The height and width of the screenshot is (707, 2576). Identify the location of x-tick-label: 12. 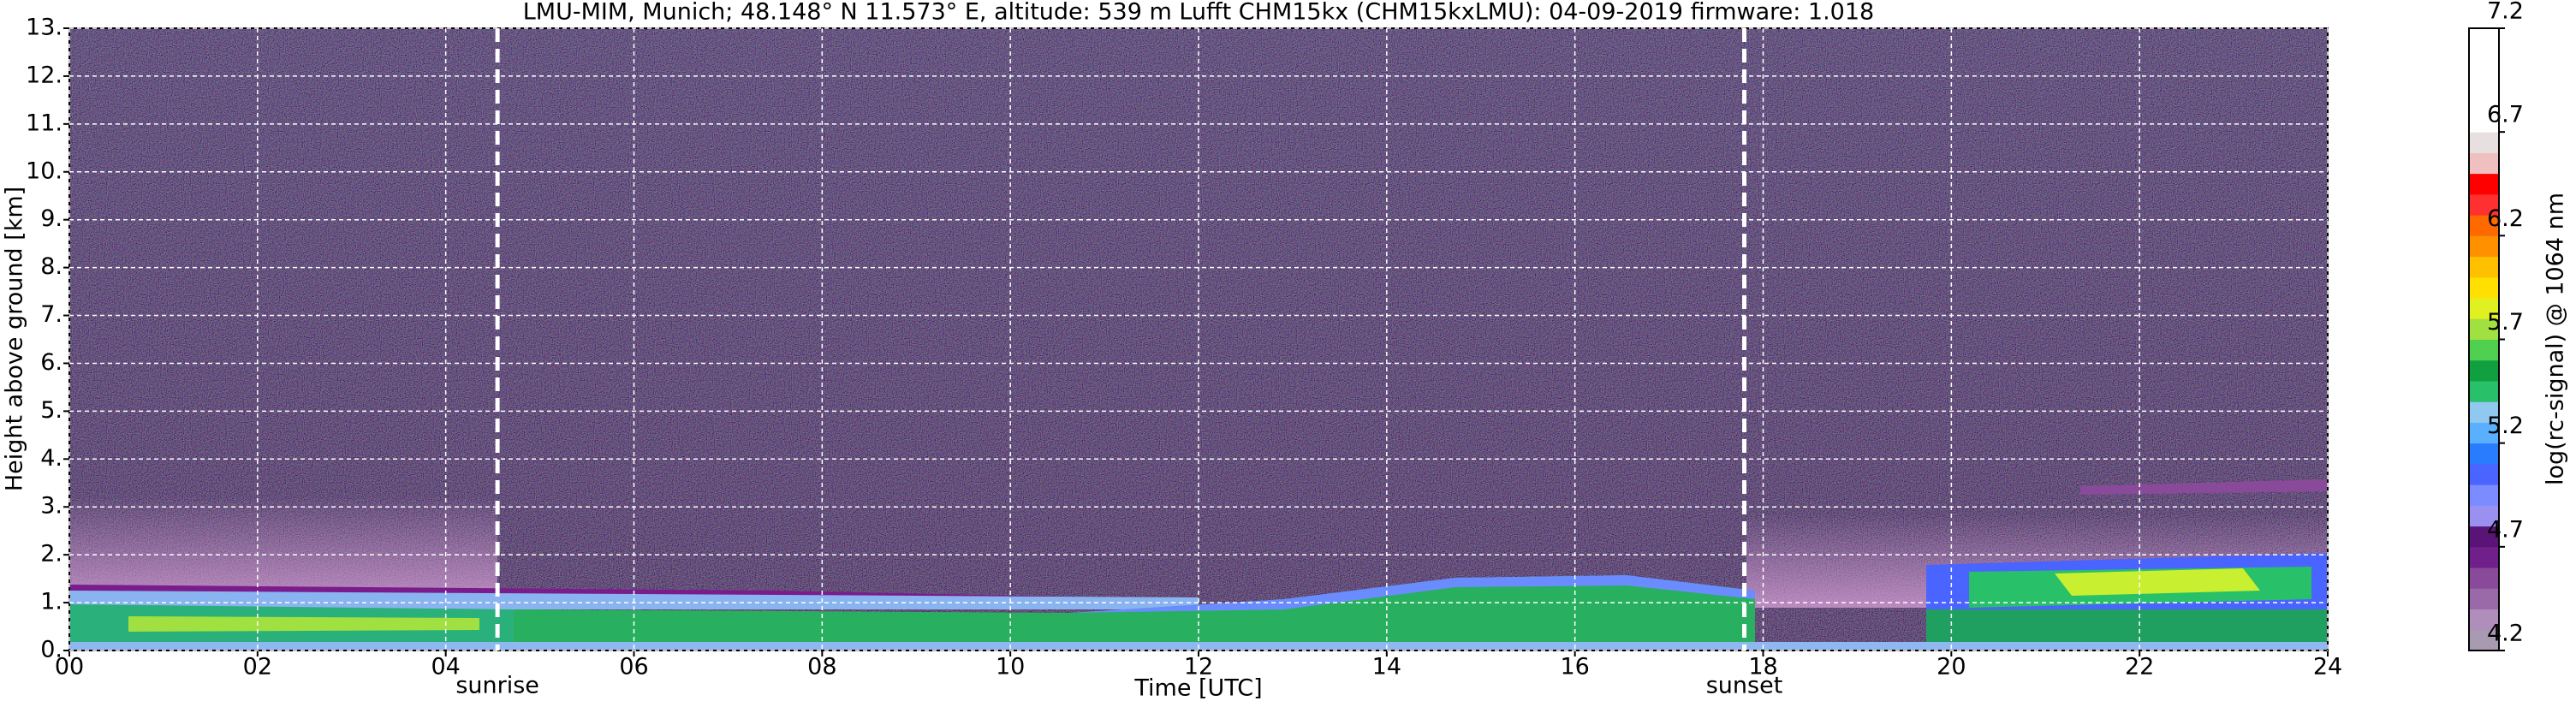
(1198, 667).